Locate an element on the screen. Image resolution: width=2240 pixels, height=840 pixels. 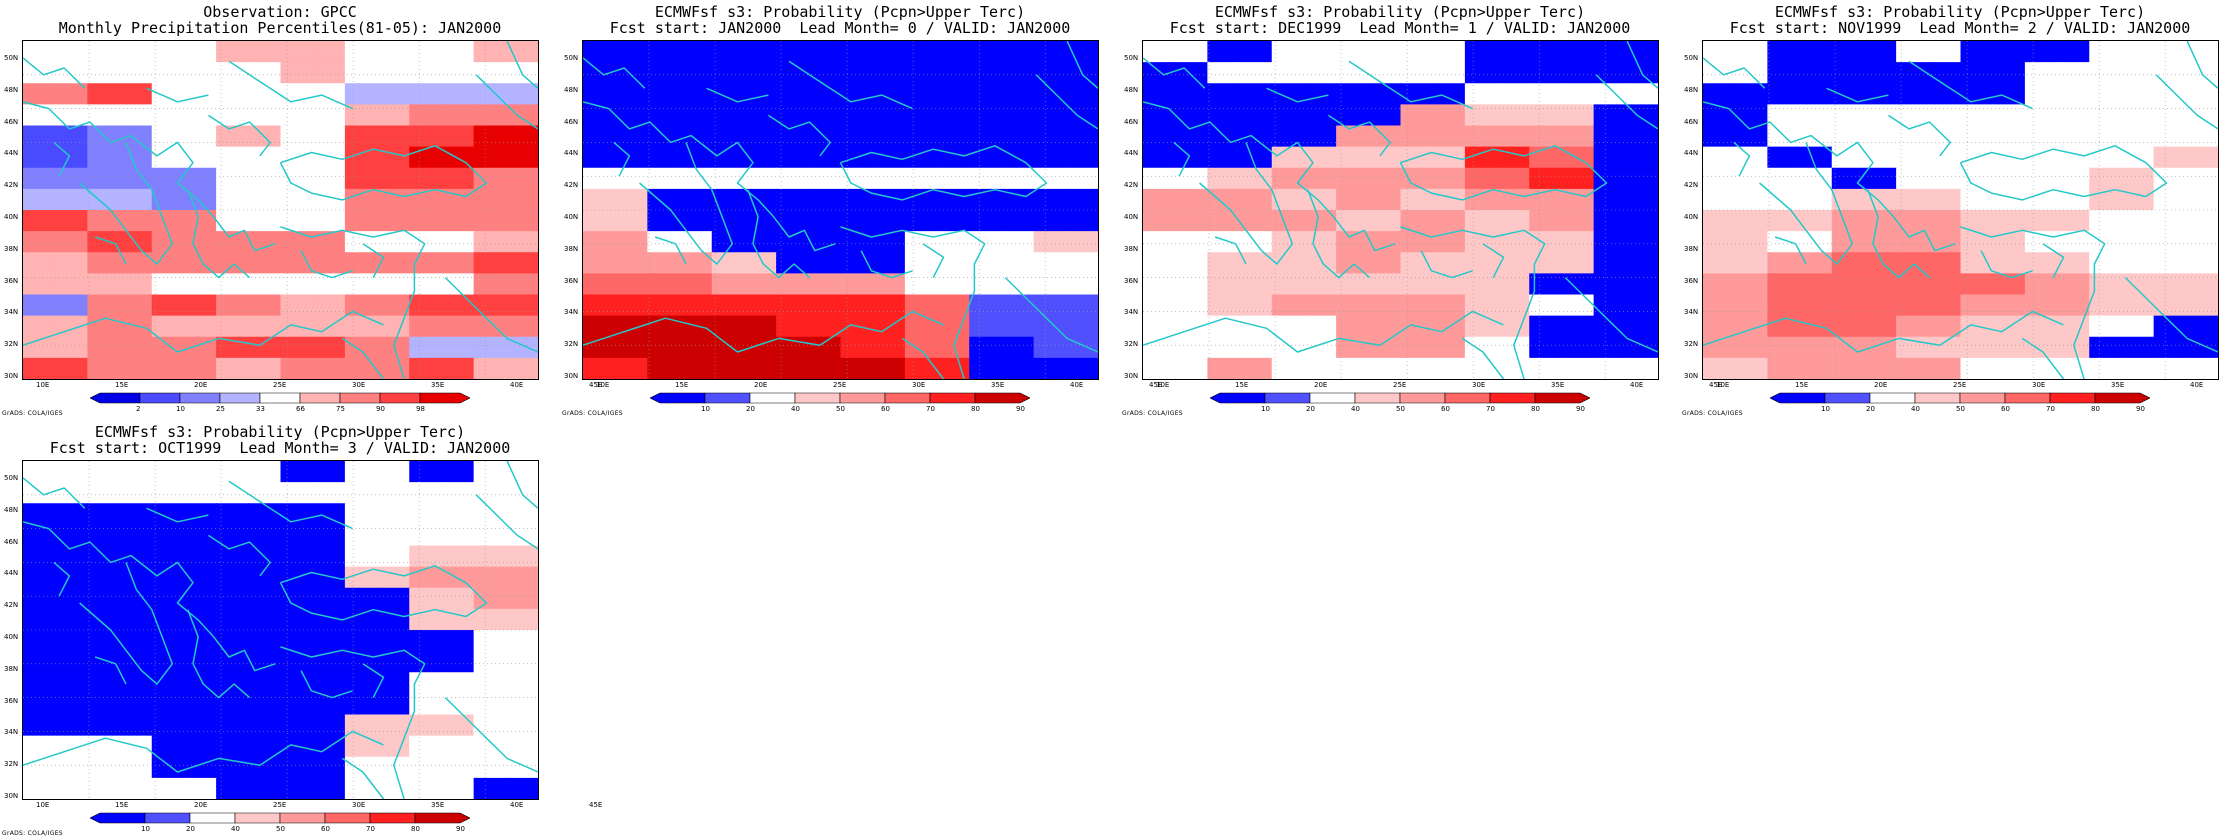
colorbar-label: 10 is located at coordinates (145, 829).